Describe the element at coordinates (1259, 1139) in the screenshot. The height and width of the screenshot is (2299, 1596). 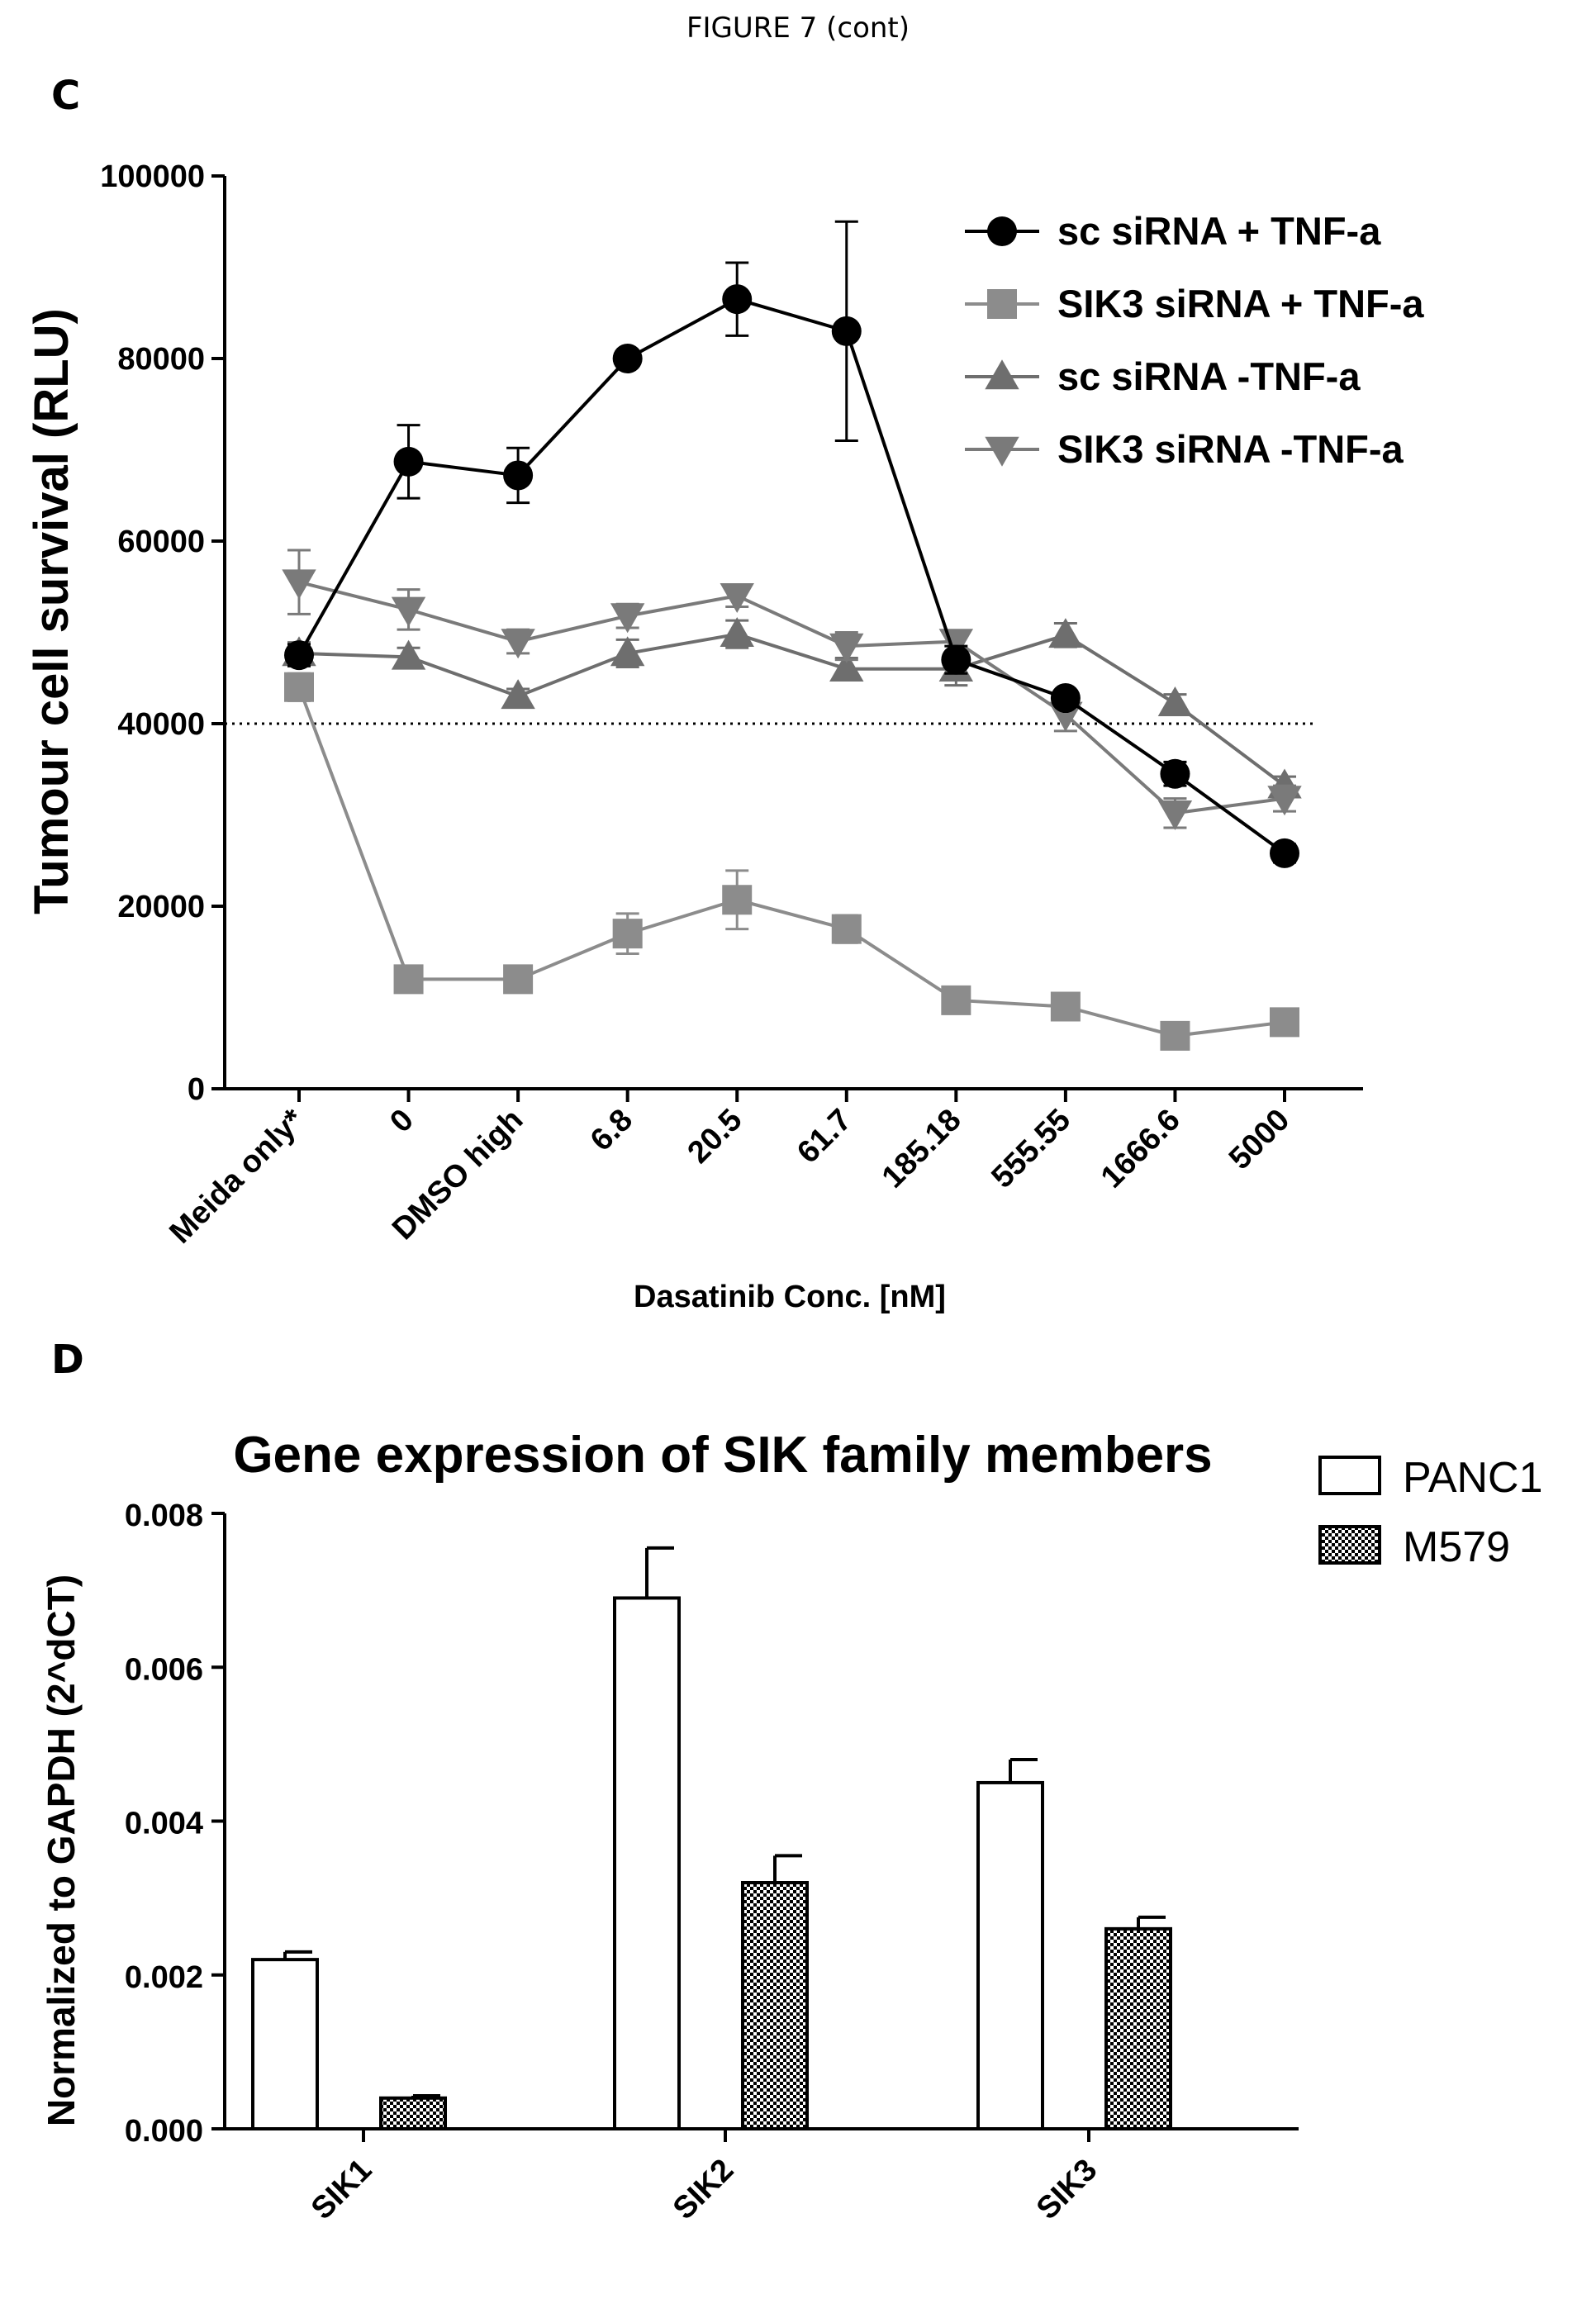
I see `line-chart-x-tick-label: 5000` at that location.